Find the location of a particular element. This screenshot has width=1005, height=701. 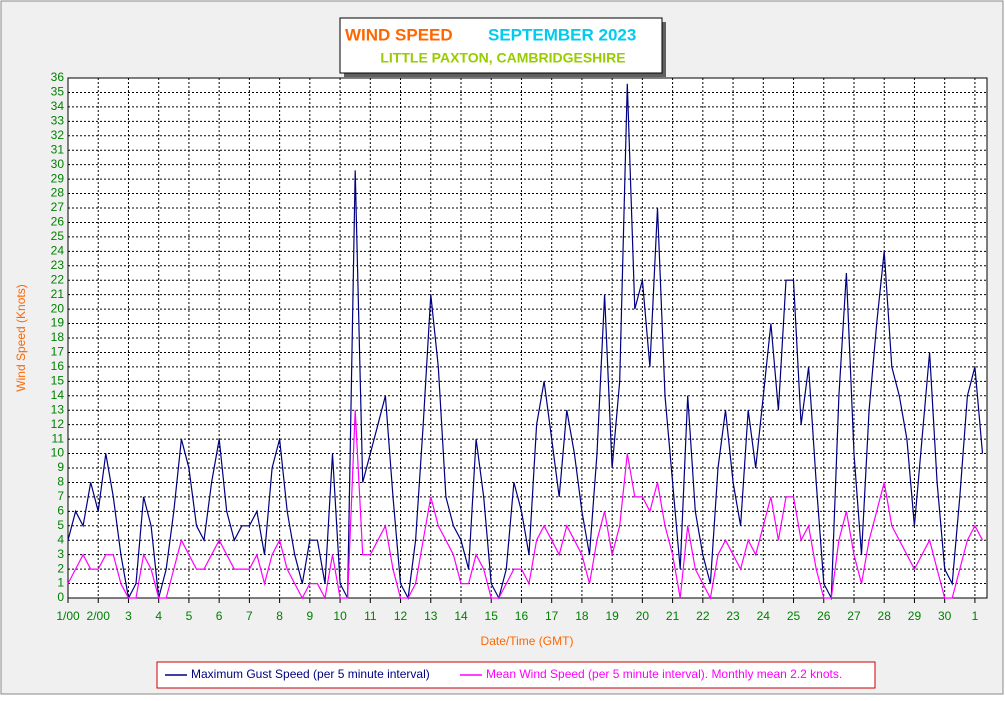

x-tick-label: 15 is located at coordinates (492, 616).